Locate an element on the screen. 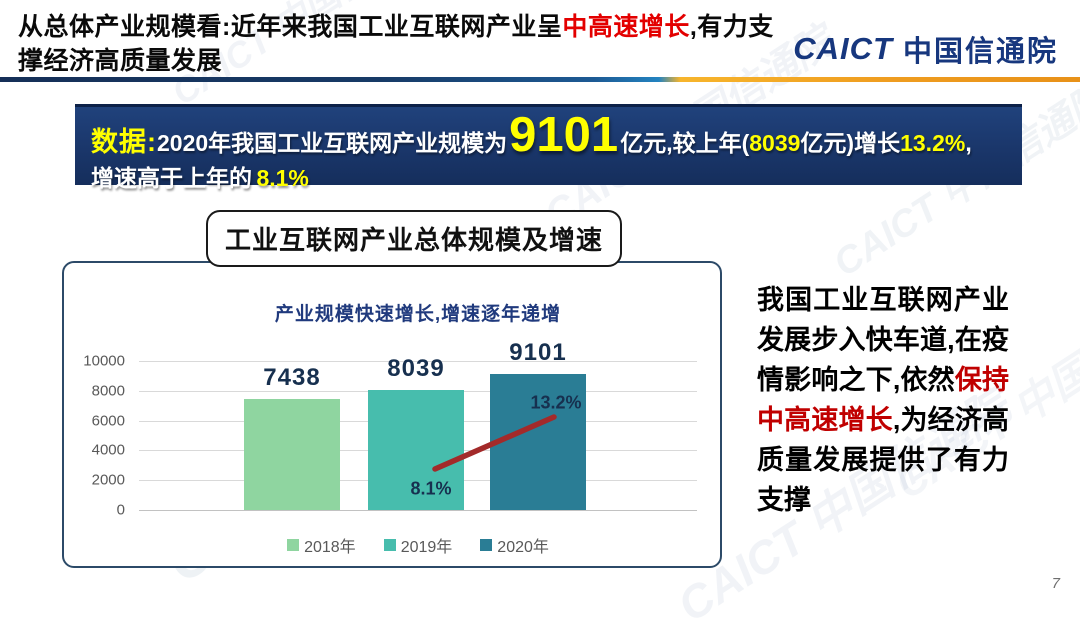 The image size is (1080, 635). page-title-highlight: 中高速增长 is located at coordinates (626, 27).